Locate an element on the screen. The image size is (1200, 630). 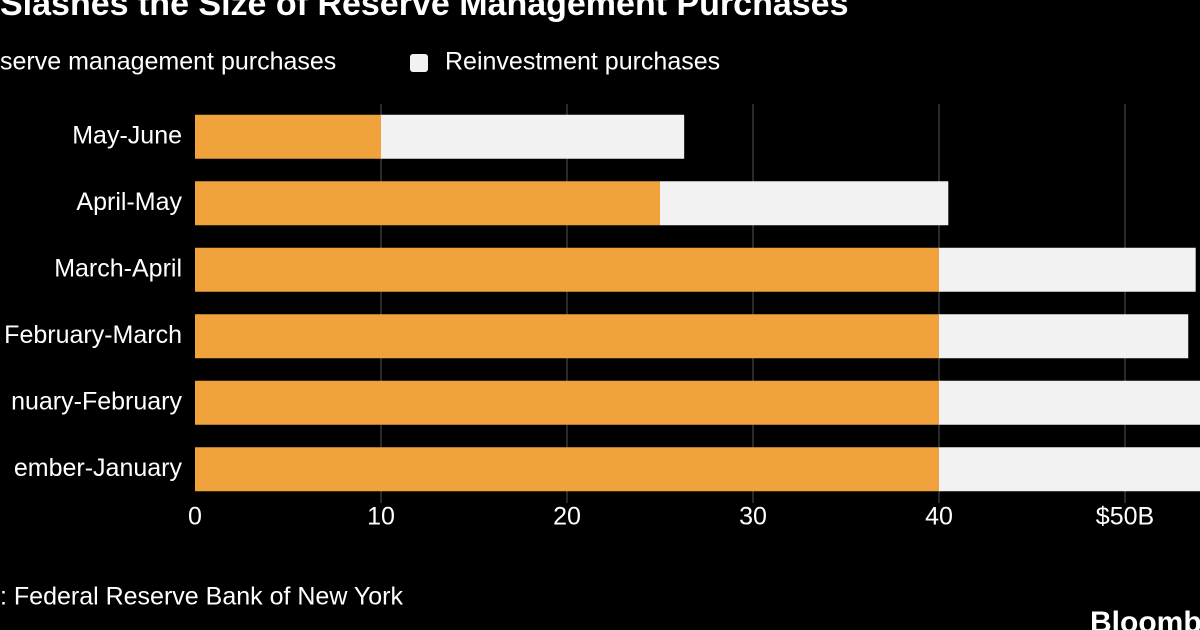
legend-label: serve management purchases is located at coordinates (168, 62).